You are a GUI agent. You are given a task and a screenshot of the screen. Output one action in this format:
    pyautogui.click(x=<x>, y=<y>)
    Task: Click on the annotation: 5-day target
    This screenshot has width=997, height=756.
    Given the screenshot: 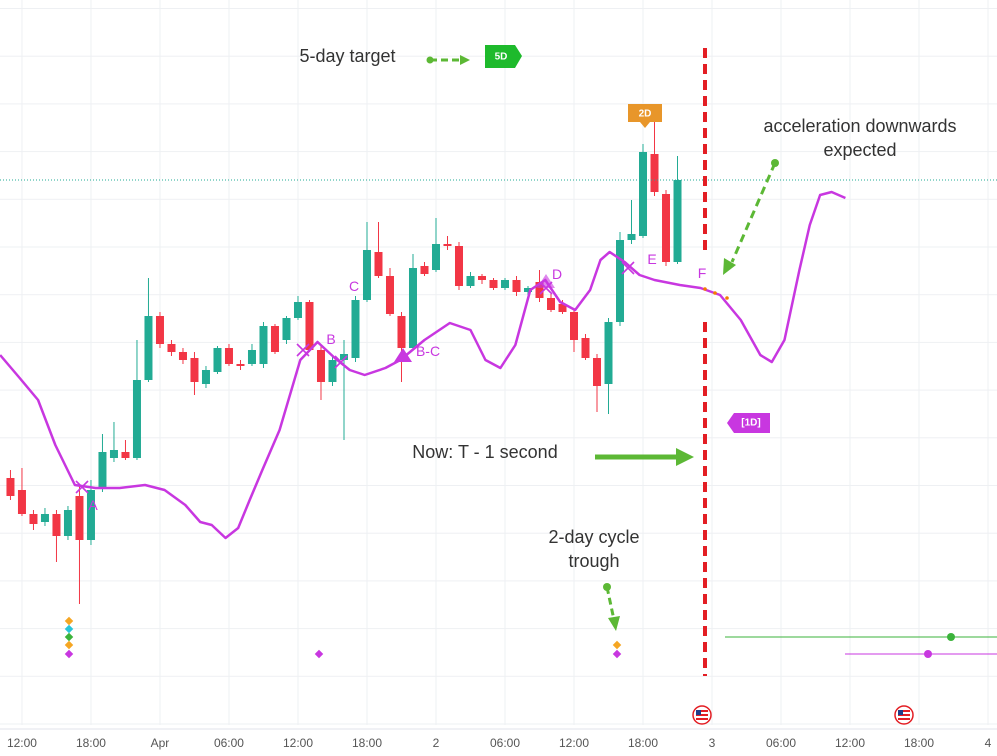 What is the action you would take?
    pyautogui.click(x=347, y=56)
    